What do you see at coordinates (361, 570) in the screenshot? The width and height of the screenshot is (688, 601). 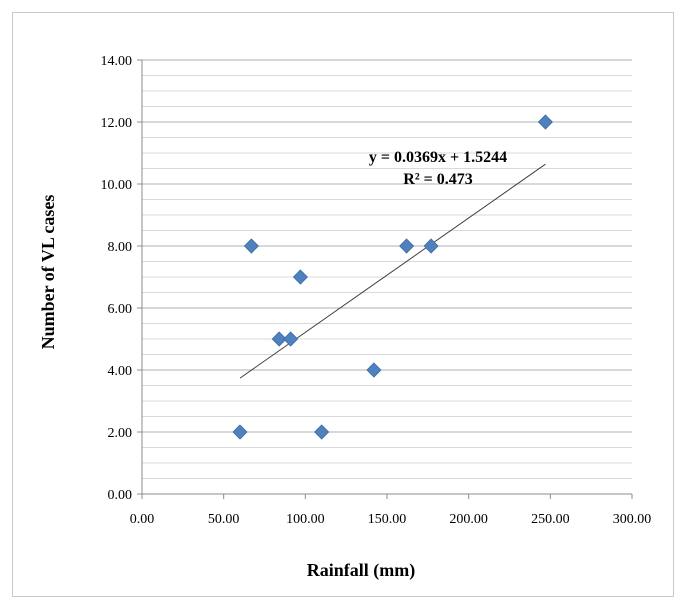 I see `x-axis-title: Rainfall (mm)` at bounding box center [361, 570].